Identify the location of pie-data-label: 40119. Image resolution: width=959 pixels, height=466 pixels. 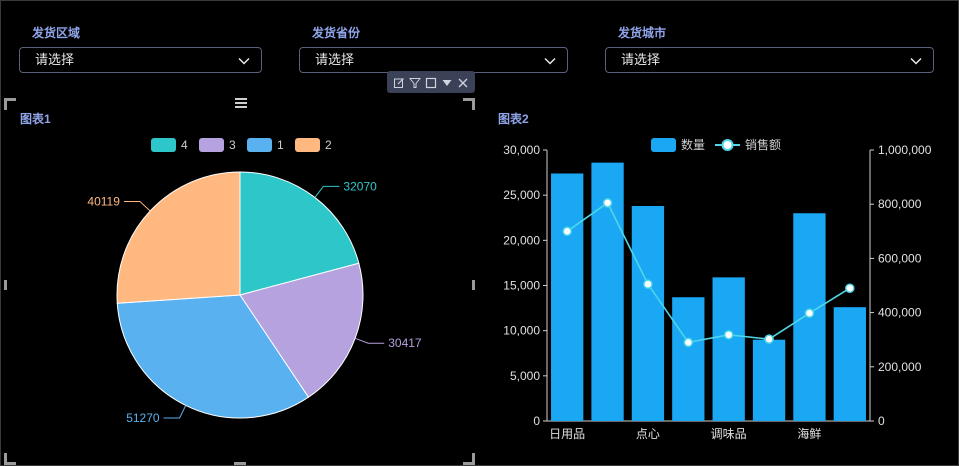
(103, 201).